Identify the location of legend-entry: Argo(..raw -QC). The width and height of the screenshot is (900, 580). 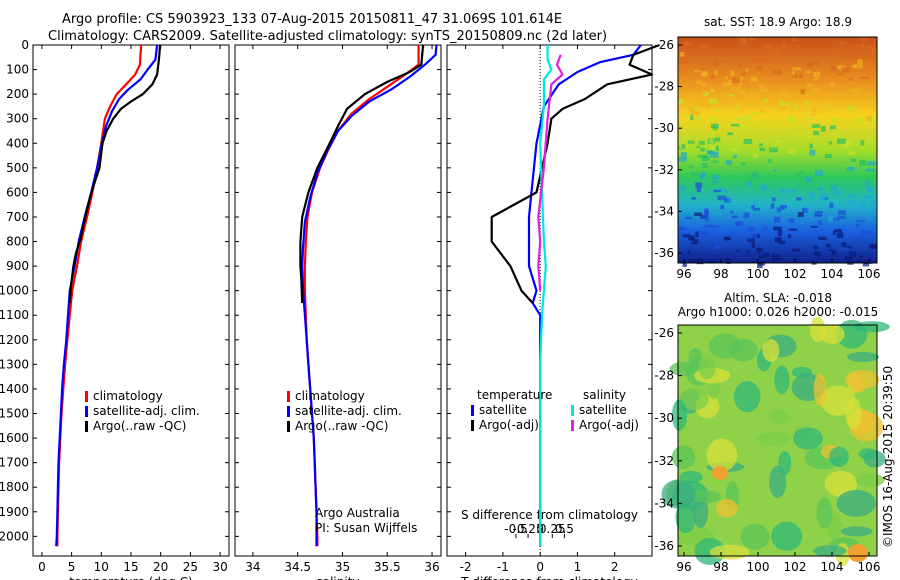
(139, 426).